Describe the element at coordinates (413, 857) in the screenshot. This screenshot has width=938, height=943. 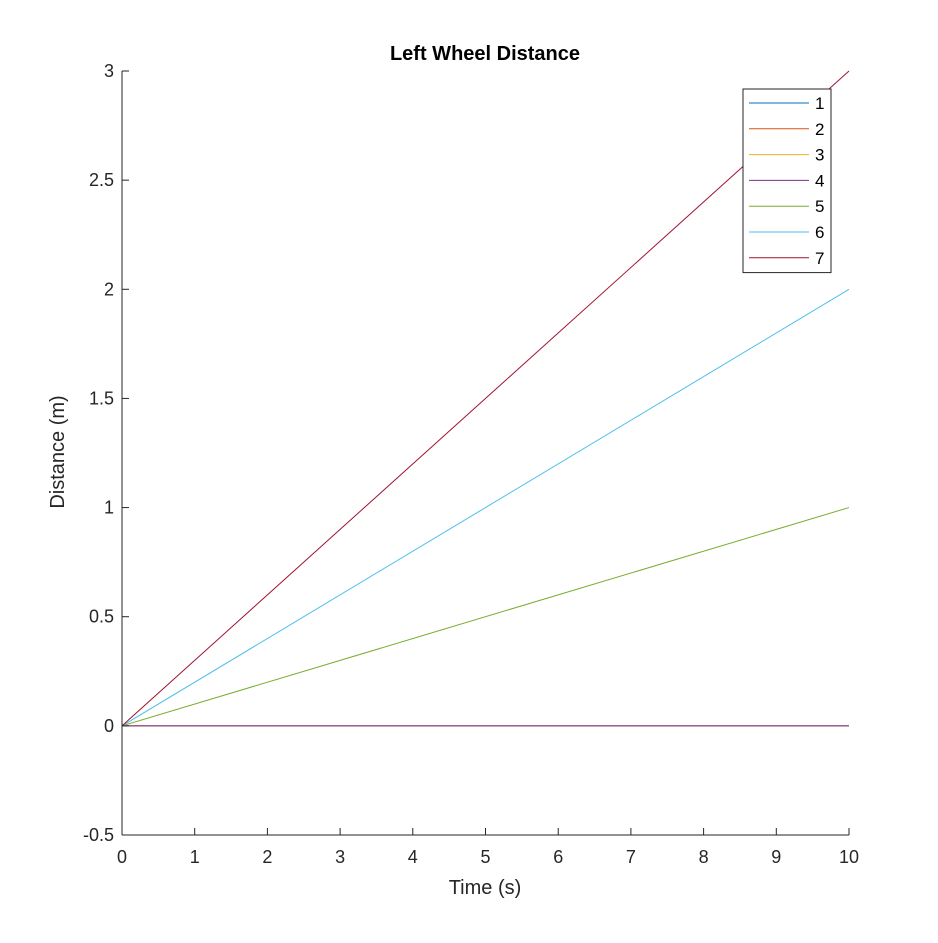
I see `x-tick-label: 4` at that location.